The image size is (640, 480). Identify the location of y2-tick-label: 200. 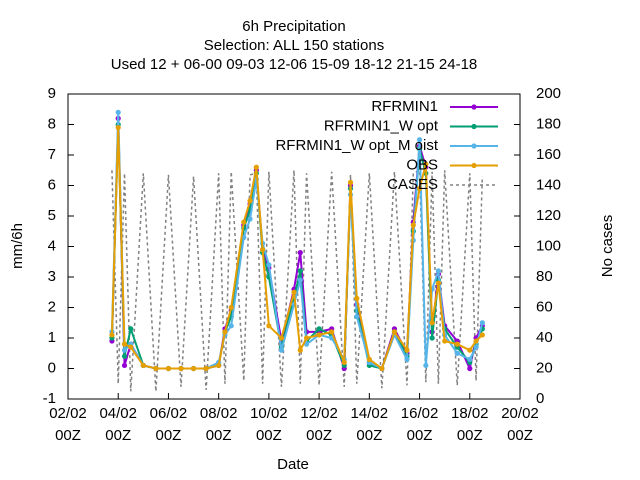
(548, 93).